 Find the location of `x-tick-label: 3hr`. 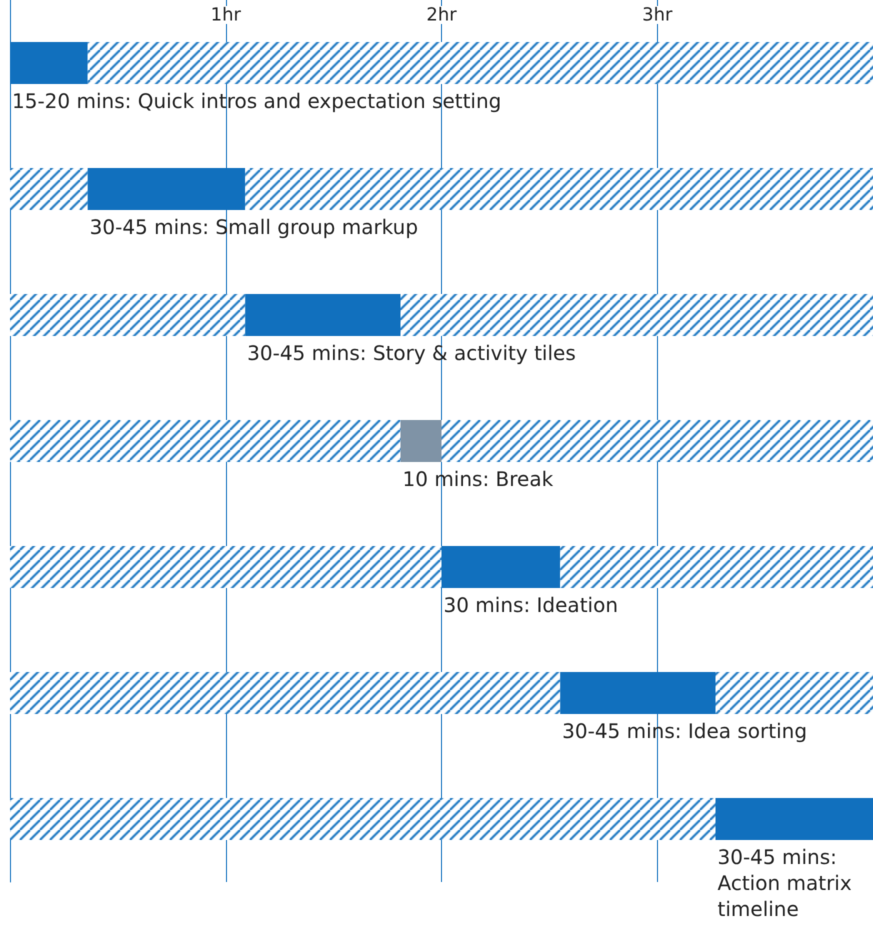

x-tick-label: 3hr is located at coordinates (657, 15).